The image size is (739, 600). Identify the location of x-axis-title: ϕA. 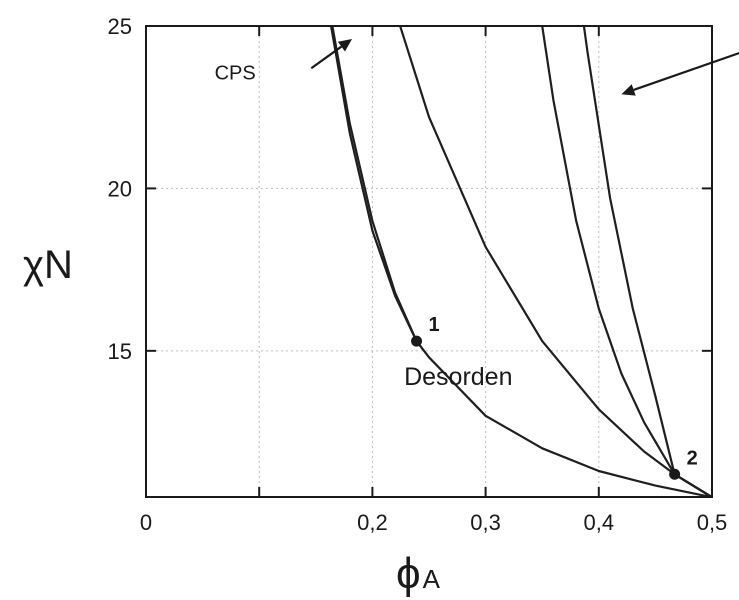
(418, 573).